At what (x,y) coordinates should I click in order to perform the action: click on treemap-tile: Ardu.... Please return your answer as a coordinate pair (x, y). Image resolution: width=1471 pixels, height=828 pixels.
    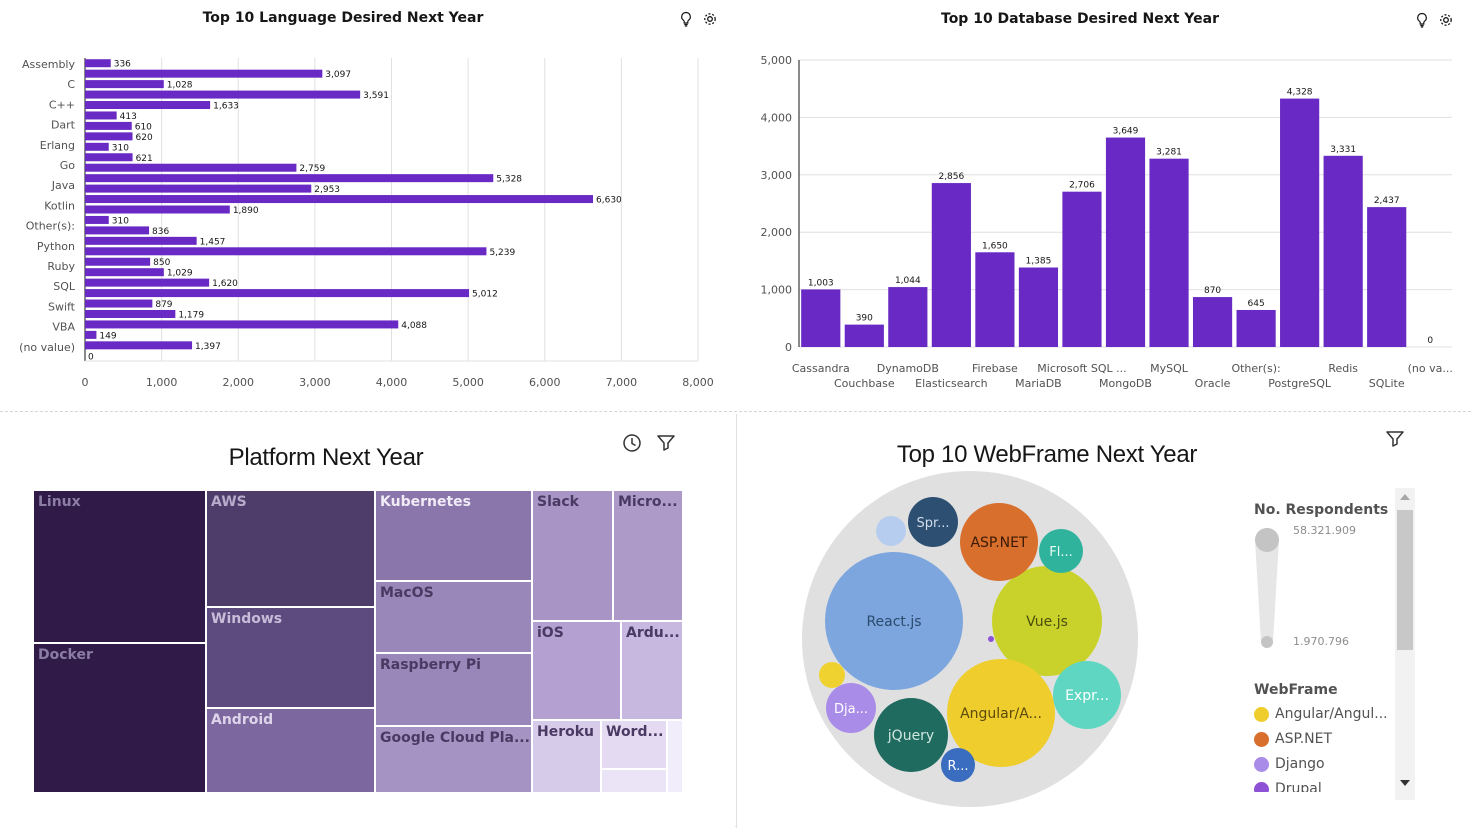
    Looking at the image, I should click on (652, 670).